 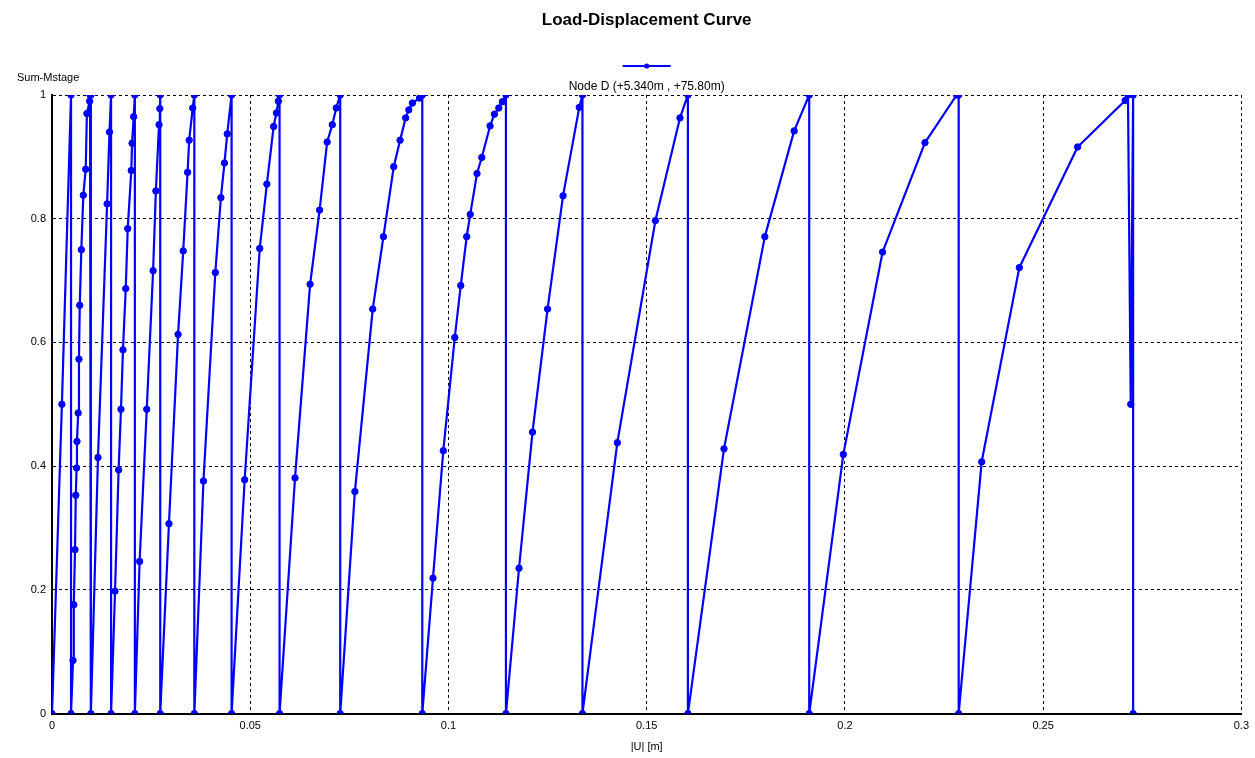 What do you see at coordinates (250, 725) in the screenshot?
I see `x-tick-label: 0.05` at bounding box center [250, 725].